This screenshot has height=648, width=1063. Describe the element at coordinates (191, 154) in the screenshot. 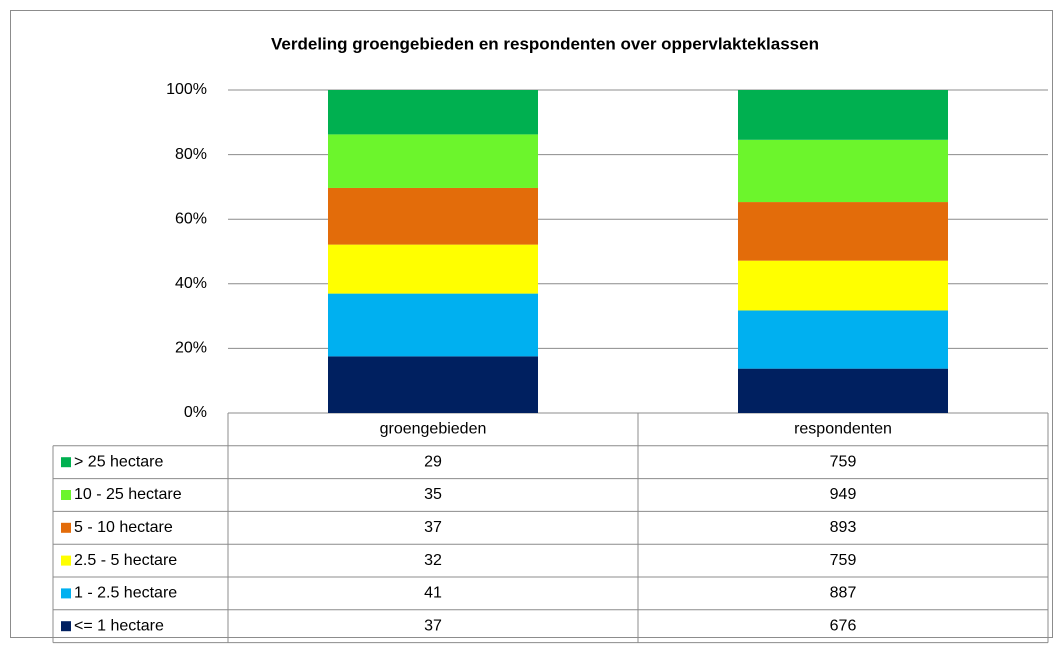

I see `y-tick-label: 80%` at that location.